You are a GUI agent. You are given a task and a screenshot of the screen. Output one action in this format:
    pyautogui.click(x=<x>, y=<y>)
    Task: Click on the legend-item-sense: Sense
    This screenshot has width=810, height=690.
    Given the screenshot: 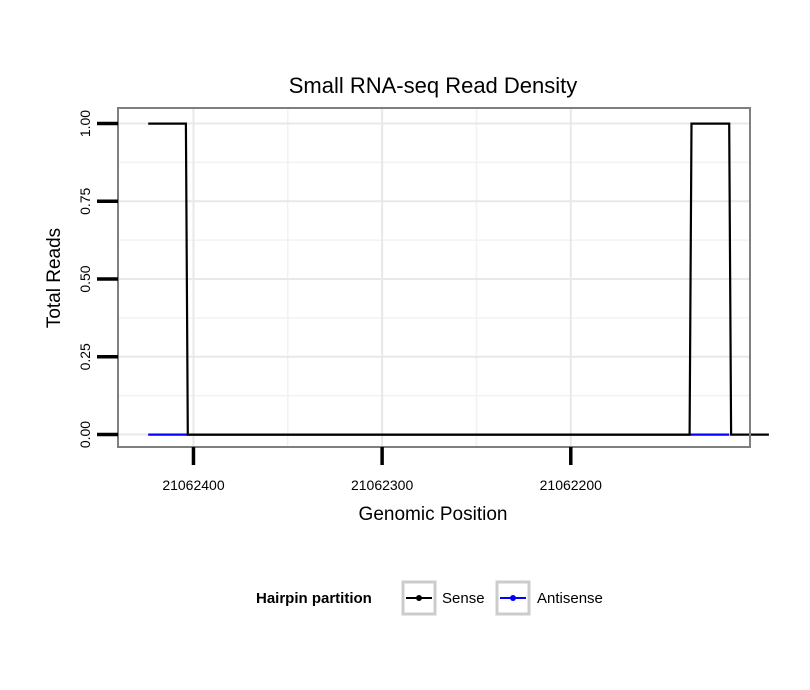 What is the action you would take?
    pyautogui.click(x=443, y=598)
    